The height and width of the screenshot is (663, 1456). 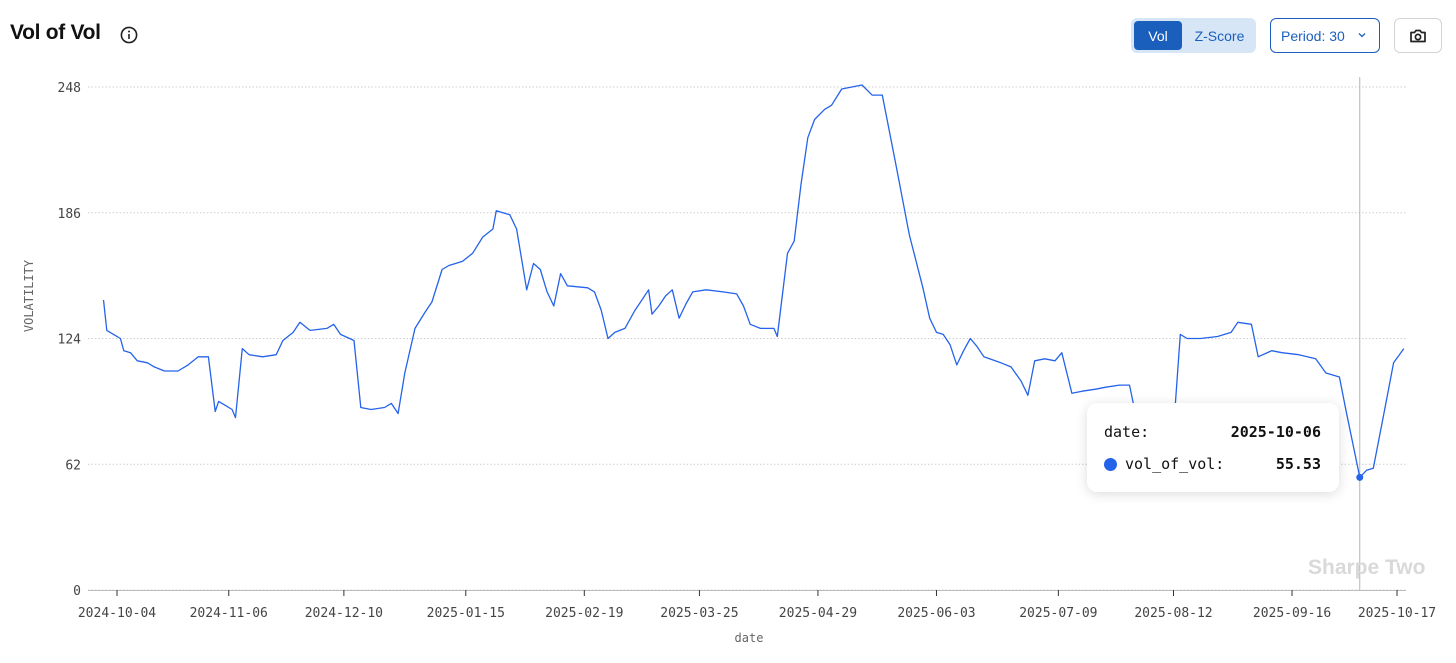 What do you see at coordinates (1175, 464) in the screenshot?
I see `tooltip-series-key: vol_of_vol:` at bounding box center [1175, 464].